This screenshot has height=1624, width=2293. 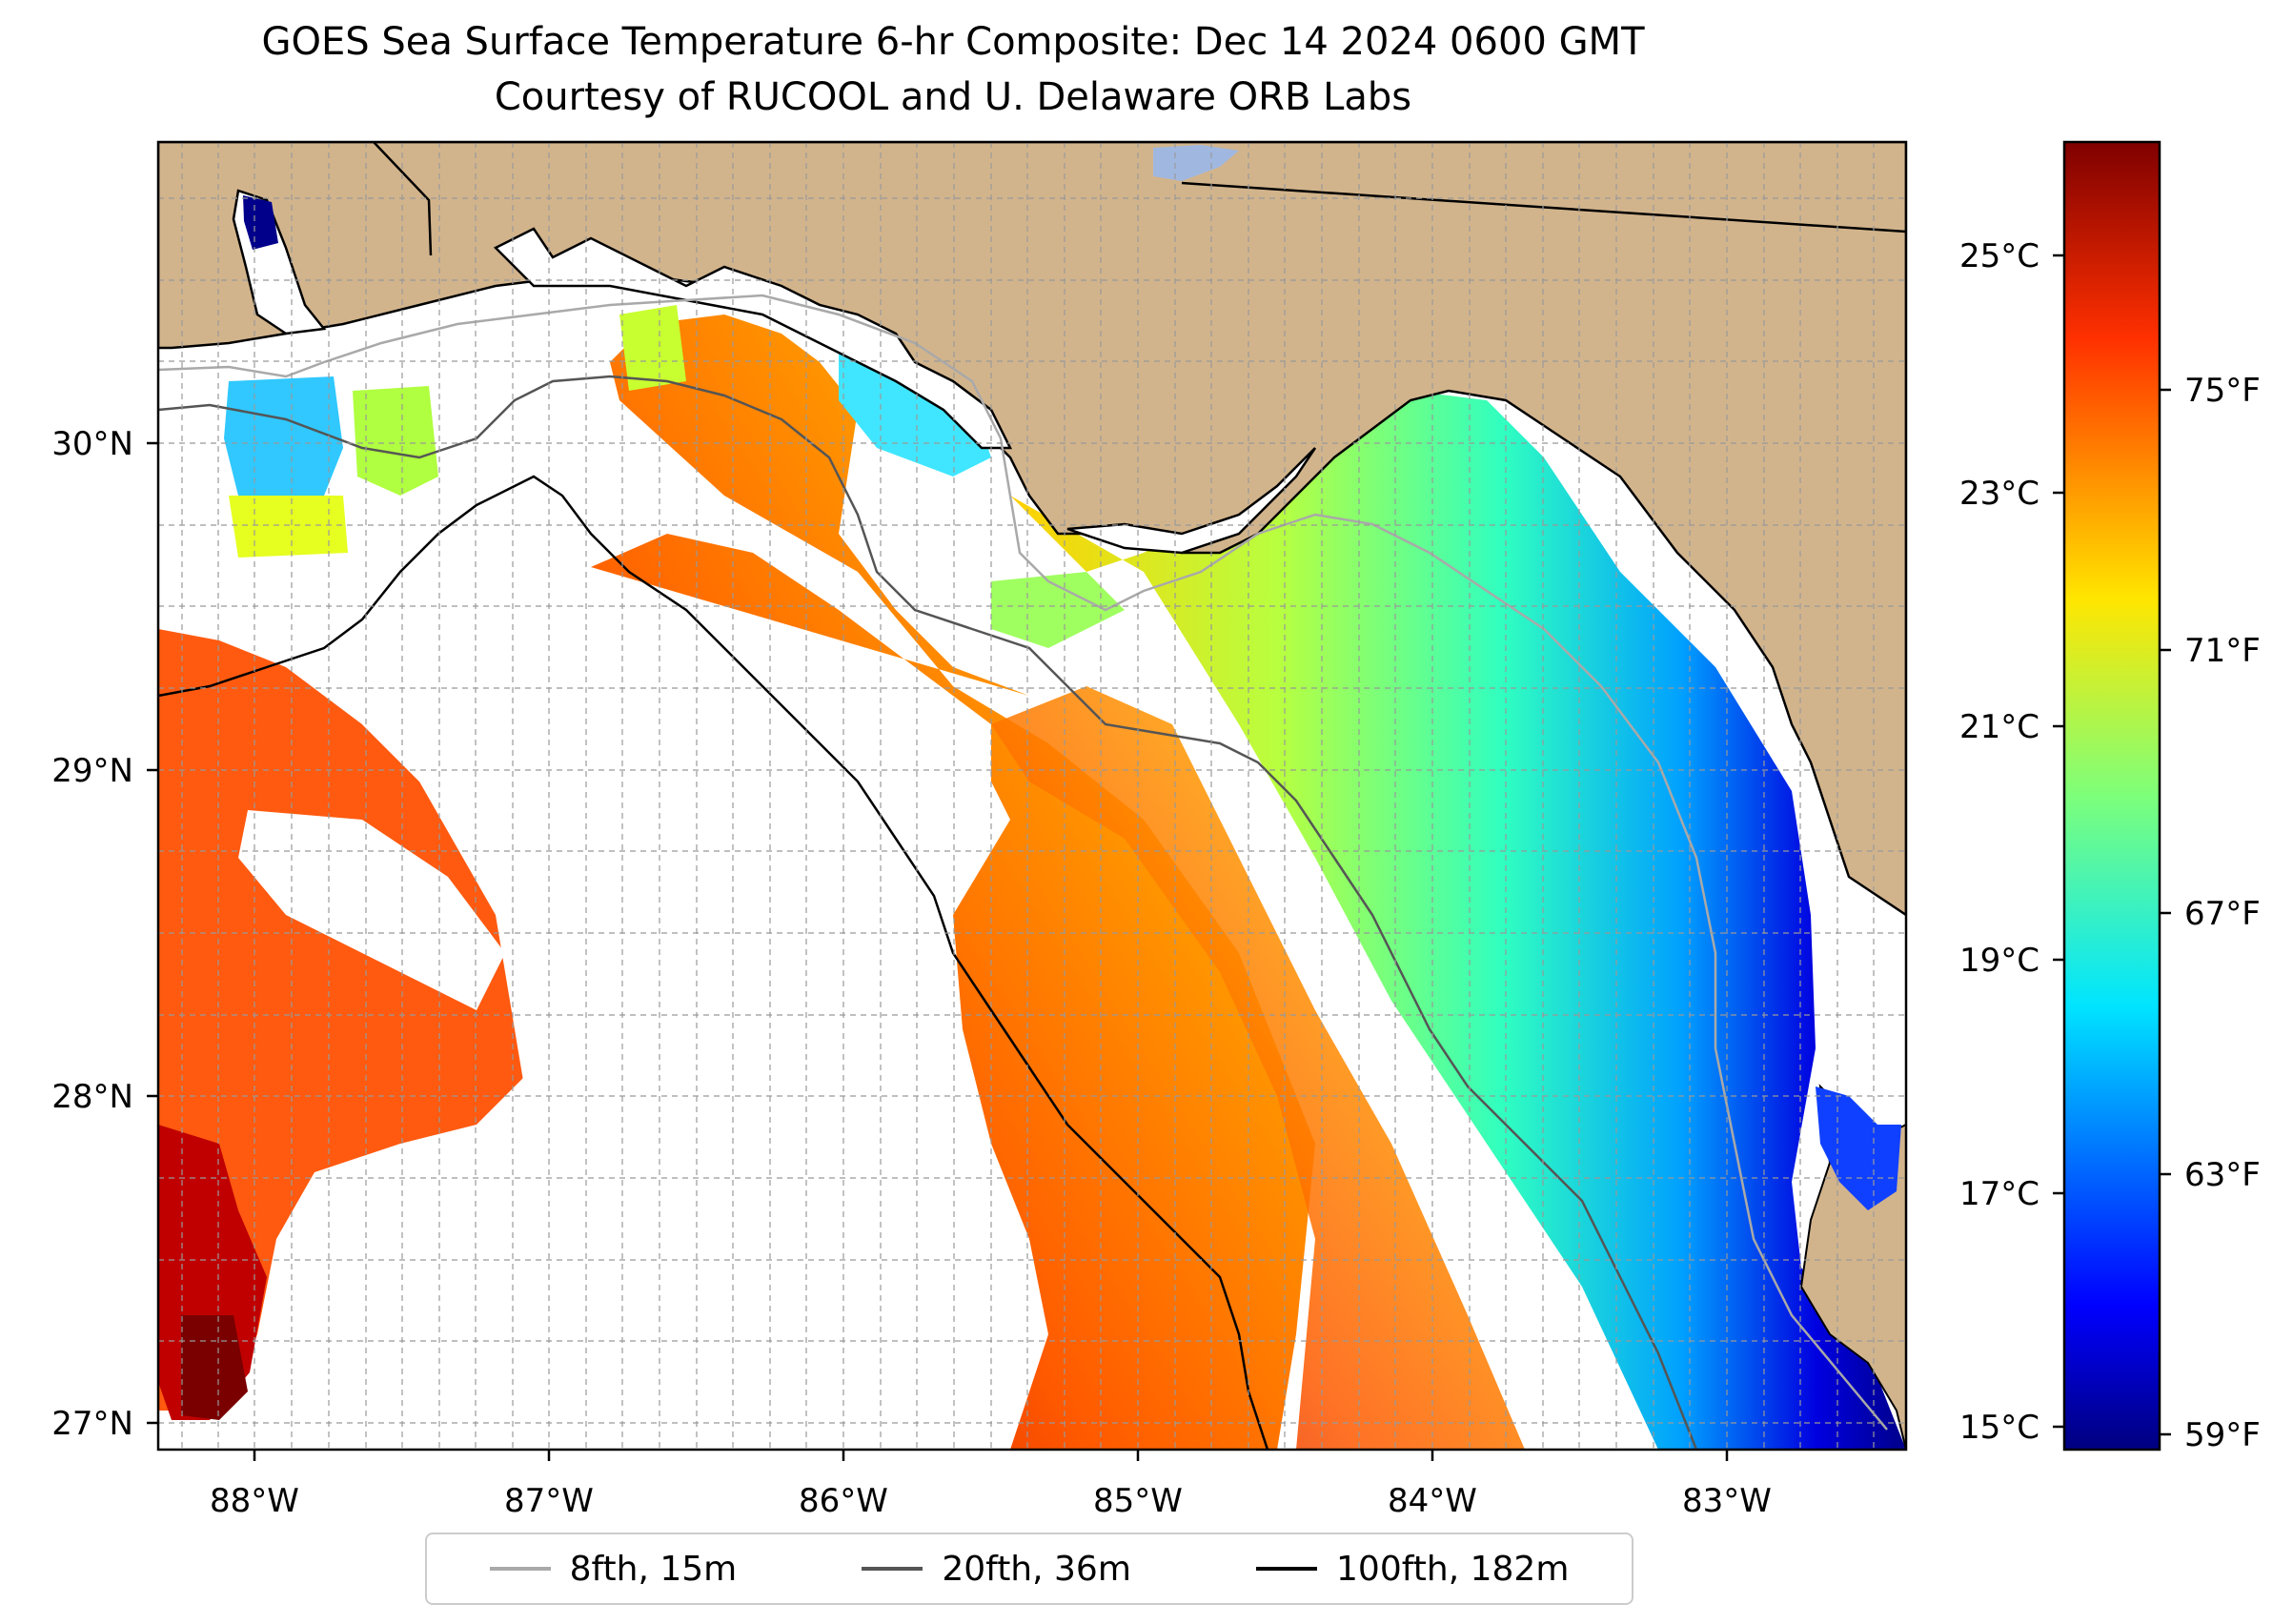 What do you see at coordinates (260, 222) in the screenshot?
I see `mobile-bay-sst` at bounding box center [260, 222].